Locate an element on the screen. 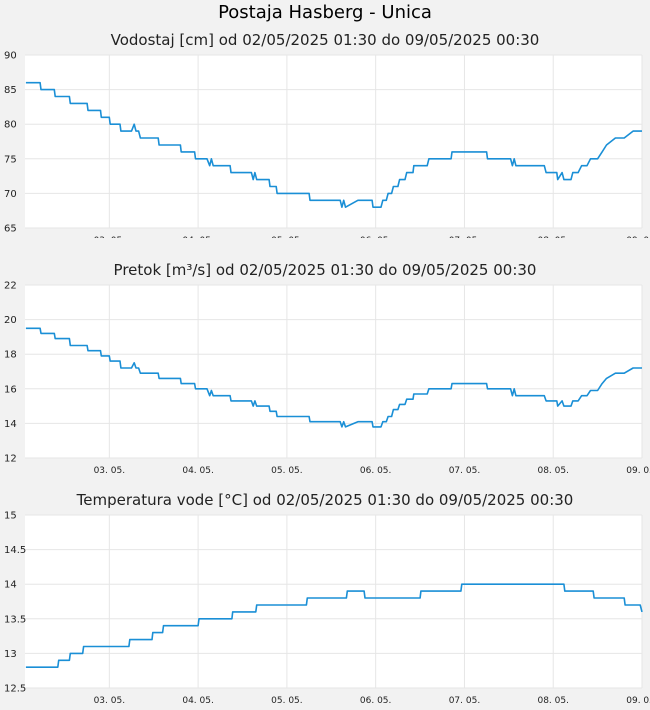  discharge-x-tick-label: 07. 05. is located at coordinates (465, 471).